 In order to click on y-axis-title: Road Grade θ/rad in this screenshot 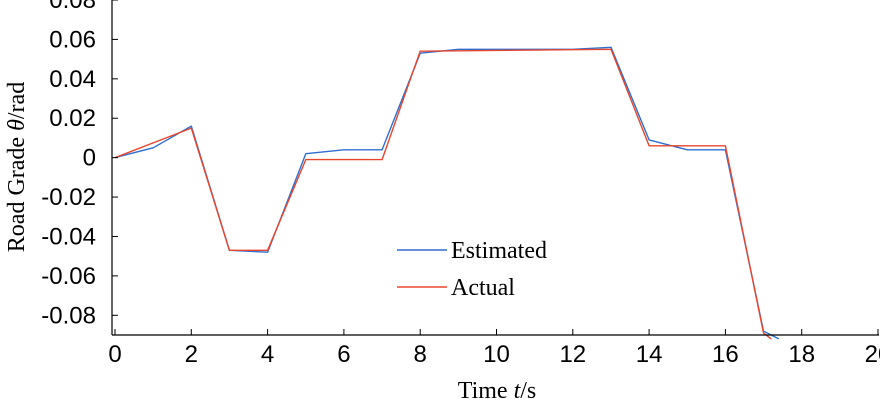, I will do `click(17, 167)`.